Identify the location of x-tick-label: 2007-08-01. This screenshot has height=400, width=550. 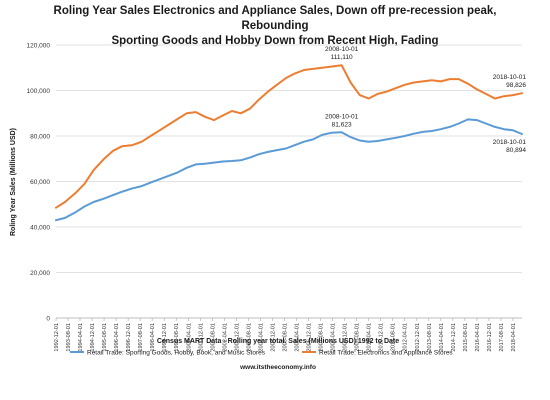
(322, 337).